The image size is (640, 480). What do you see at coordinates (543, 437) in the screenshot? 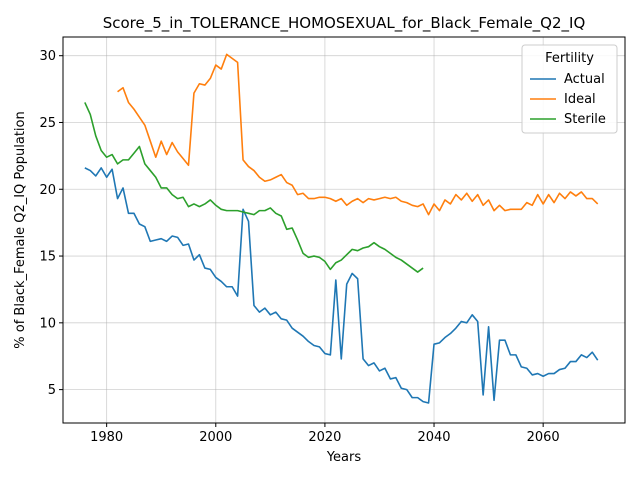
I see `x-tick-label: 2060` at bounding box center [543, 437].